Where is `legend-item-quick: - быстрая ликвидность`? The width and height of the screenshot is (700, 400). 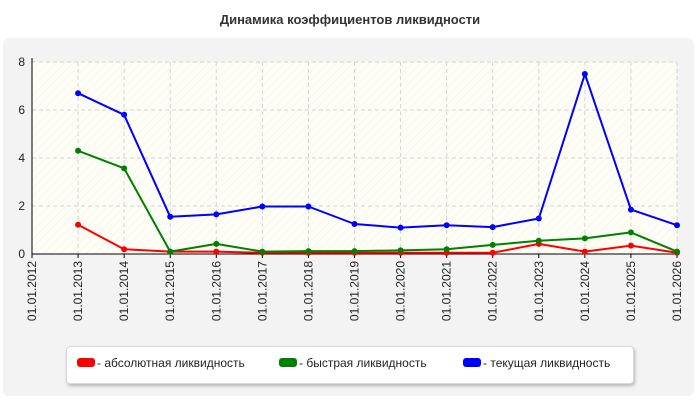 legend-item-quick: - быстрая ликвидность is located at coordinates (353, 362).